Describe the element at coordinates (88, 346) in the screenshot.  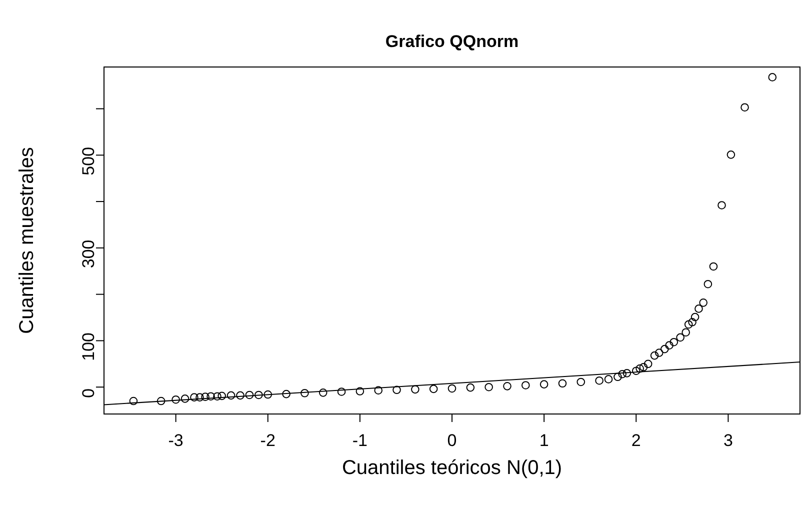
I see `y-tick-label: 100` at that location.